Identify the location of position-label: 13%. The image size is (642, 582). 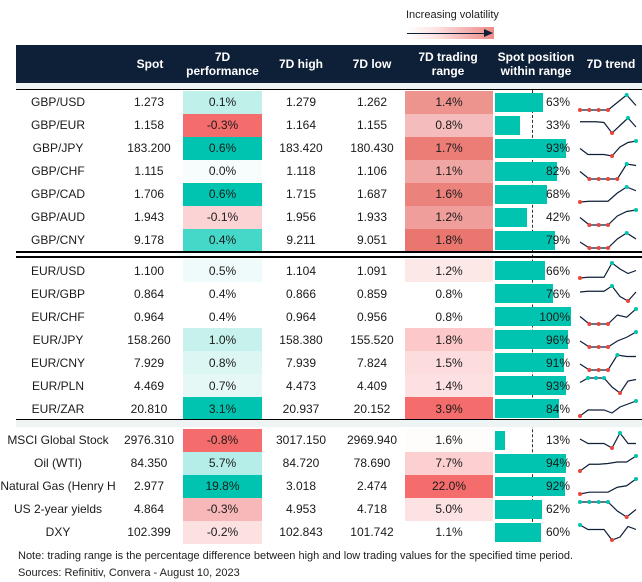
(557, 440).